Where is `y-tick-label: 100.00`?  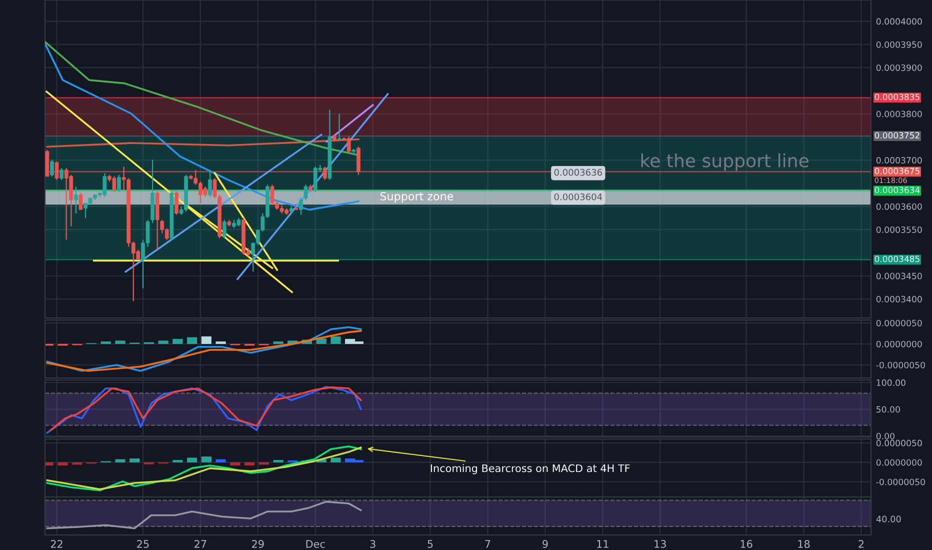 y-tick-label: 100.00 is located at coordinates (891, 382).